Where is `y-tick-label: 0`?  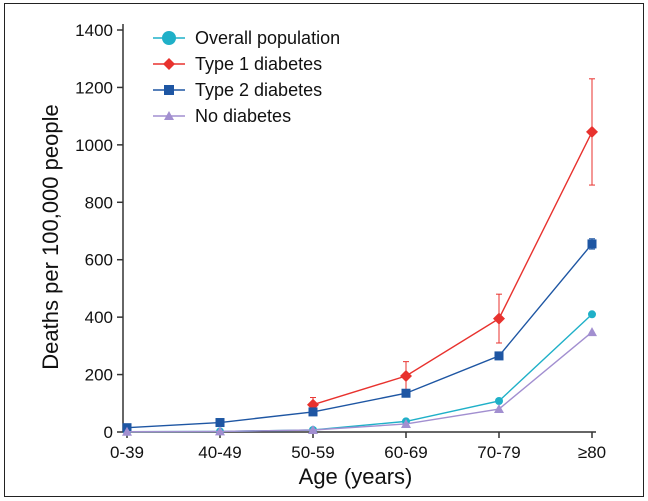 y-tick-label: 0 is located at coordinates (108, 432).